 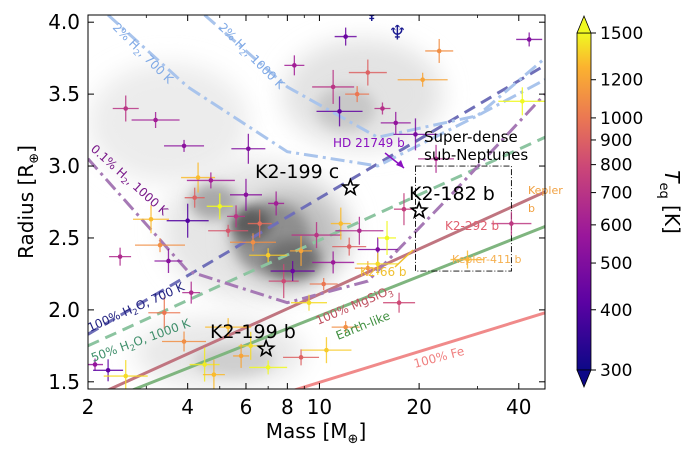 What do you see at coordinates (616, 226) in the screenshot?
I see `colorbar-tick-label: 600` at bounding box center [616, 226].